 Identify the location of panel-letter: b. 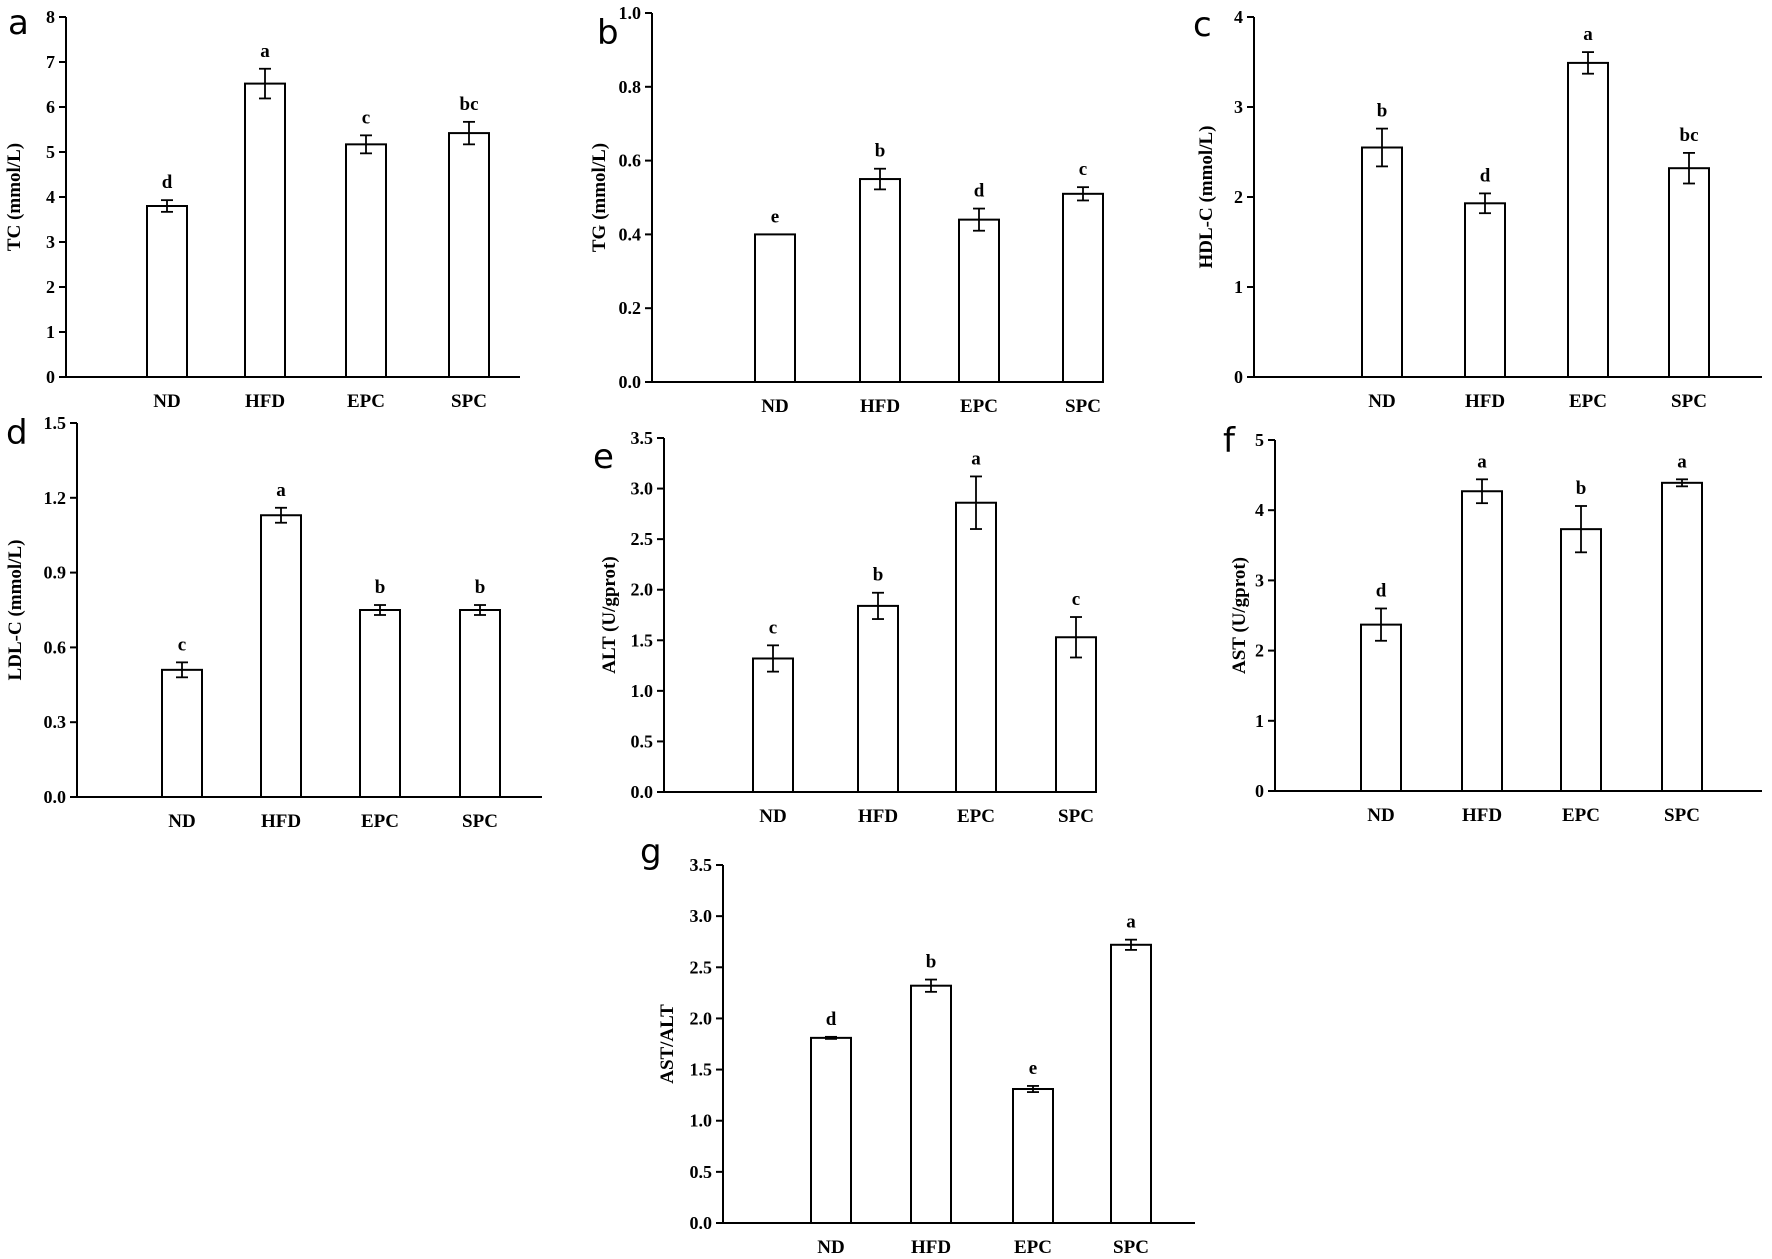
(608, 33).